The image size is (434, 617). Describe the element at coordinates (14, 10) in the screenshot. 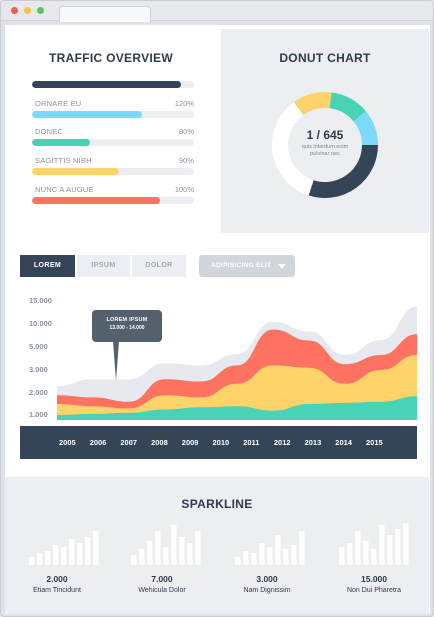

I see `close-window-button` at that location.